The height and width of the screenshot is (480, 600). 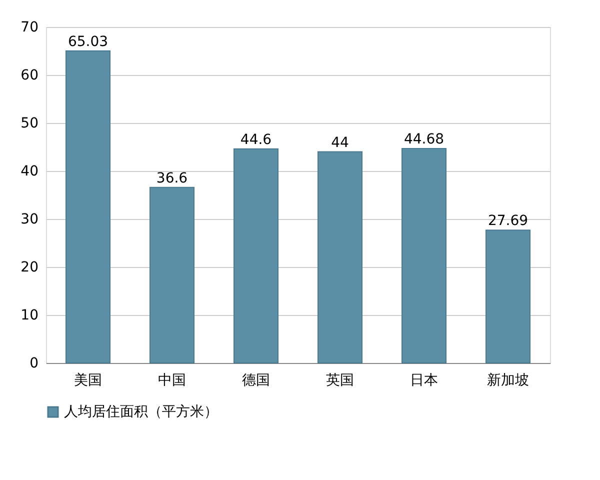 What do you see at coordinates (256, 140) in the screenshot?
I see `data-label: 44.6` at bounding box center [256, 140].